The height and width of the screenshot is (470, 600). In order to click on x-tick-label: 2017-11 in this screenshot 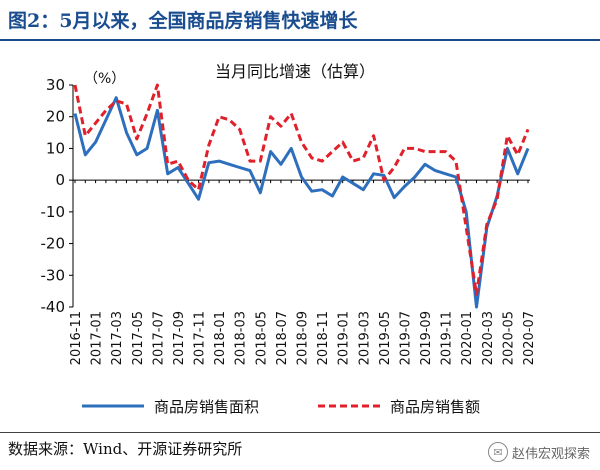, I will do `click(200, 338)`.